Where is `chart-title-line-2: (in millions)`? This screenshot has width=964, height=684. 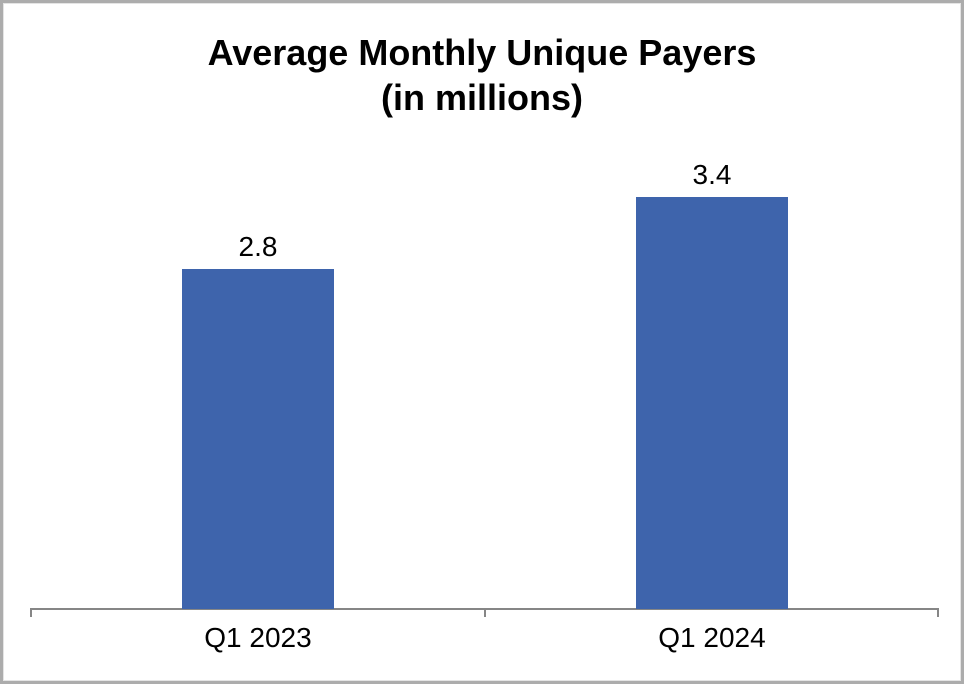 chart-title-line-2: (in millions) is located at coordinates (482, 97).